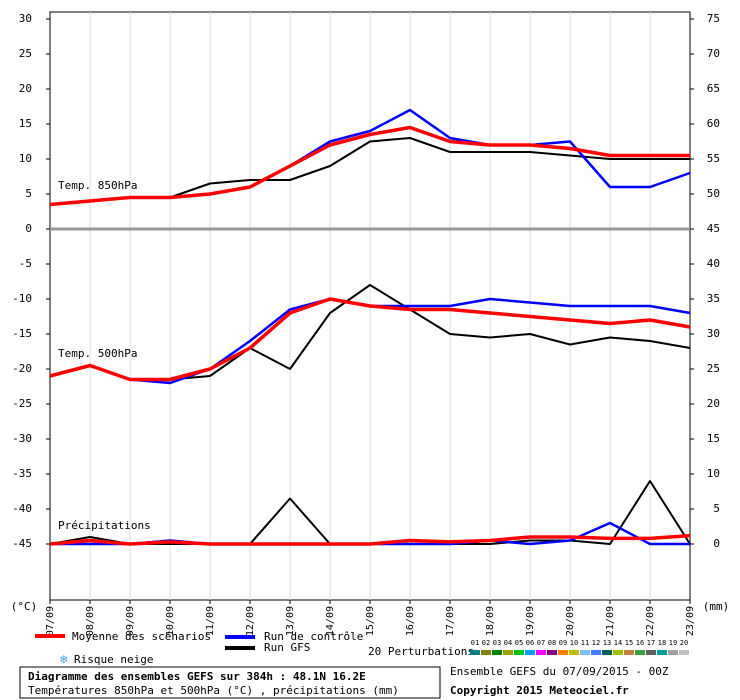 The height and width of the screenshot is (700, 740). I want to click on perturbations-label: 20 Perturbations, so click(421, 651).